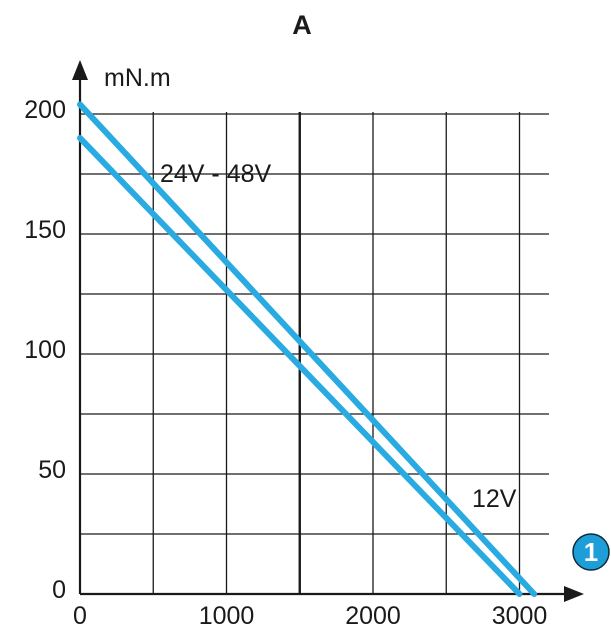 The width and height of the screenshot is (611, 636). I want to click on x-axis-badge: 1, so click(591, 552).